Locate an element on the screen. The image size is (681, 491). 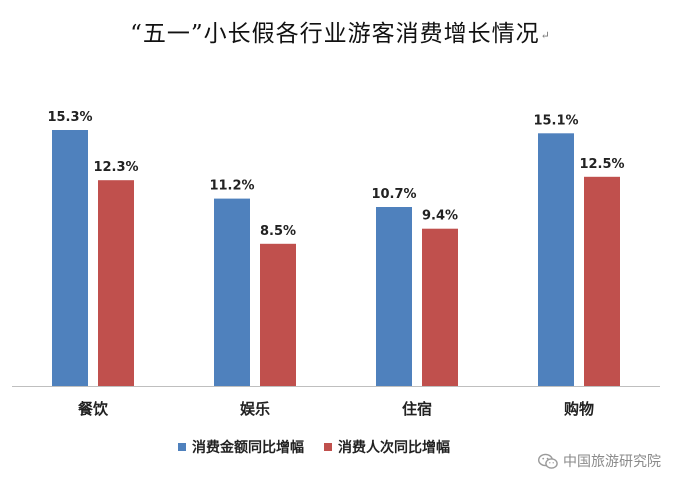
data-label-spend-2: 10.7% is located at coordinates (393, 194).